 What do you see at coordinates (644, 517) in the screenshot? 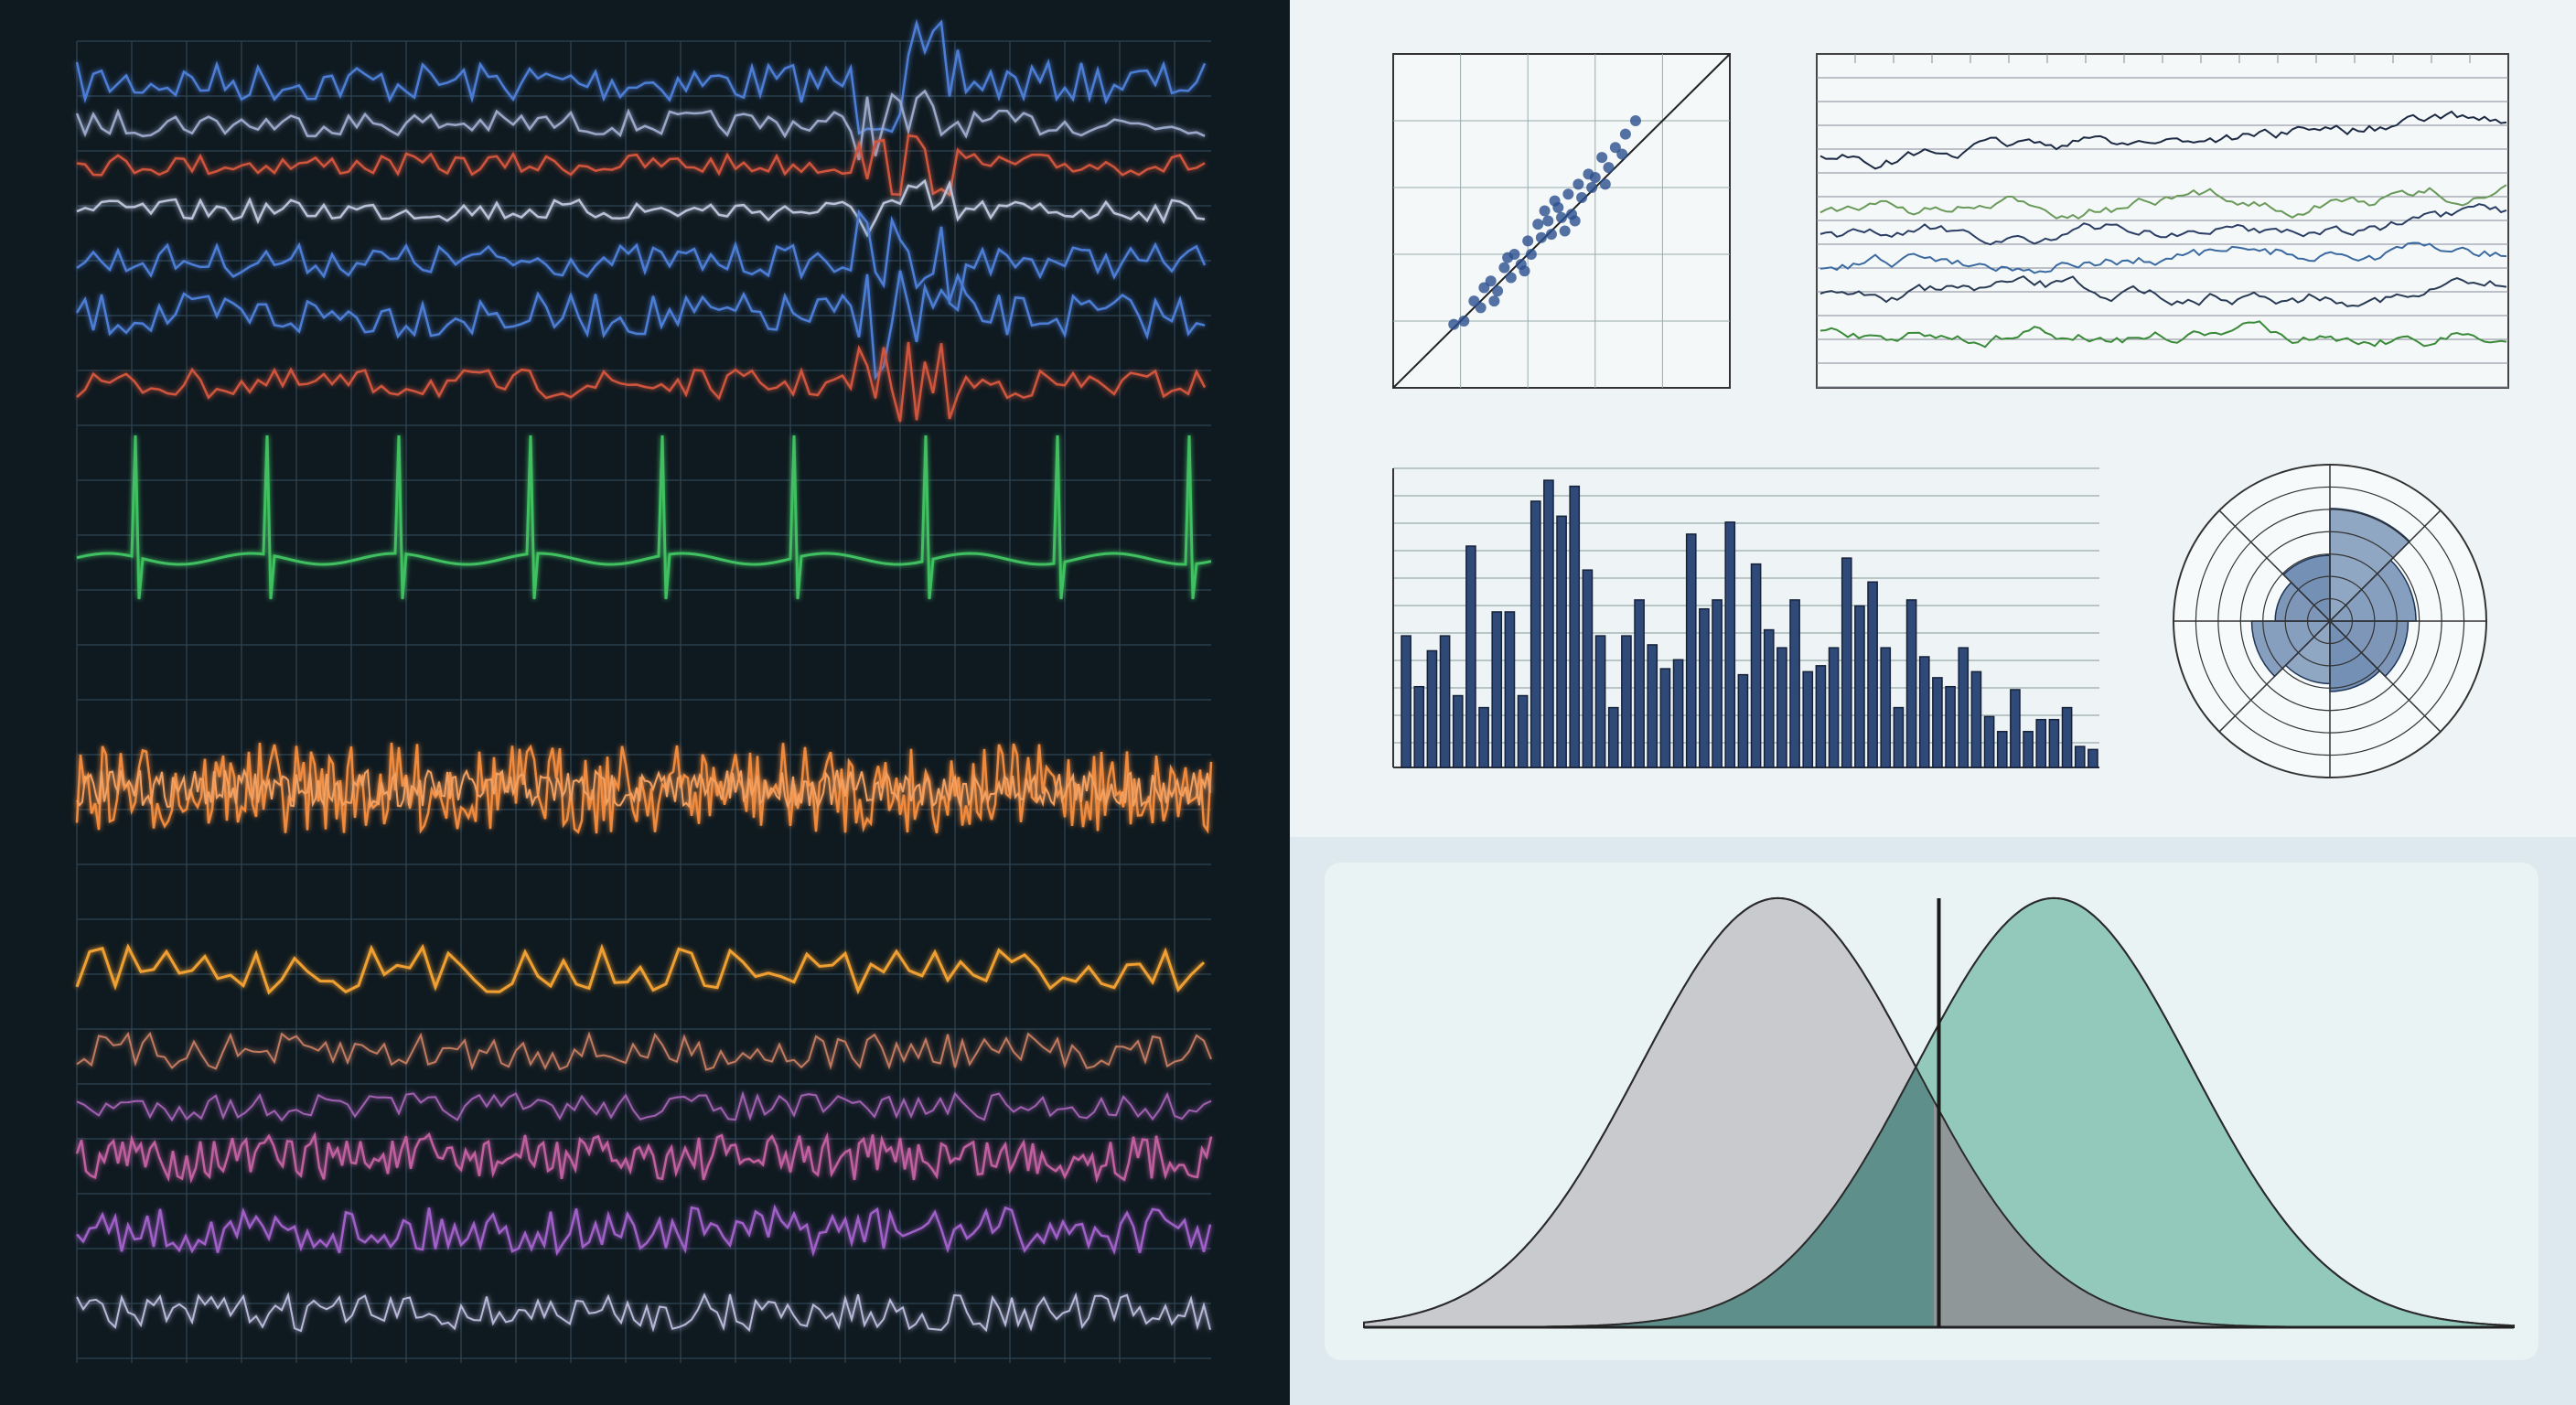
I see `ecg-trace` at bounding box center [644, 517].